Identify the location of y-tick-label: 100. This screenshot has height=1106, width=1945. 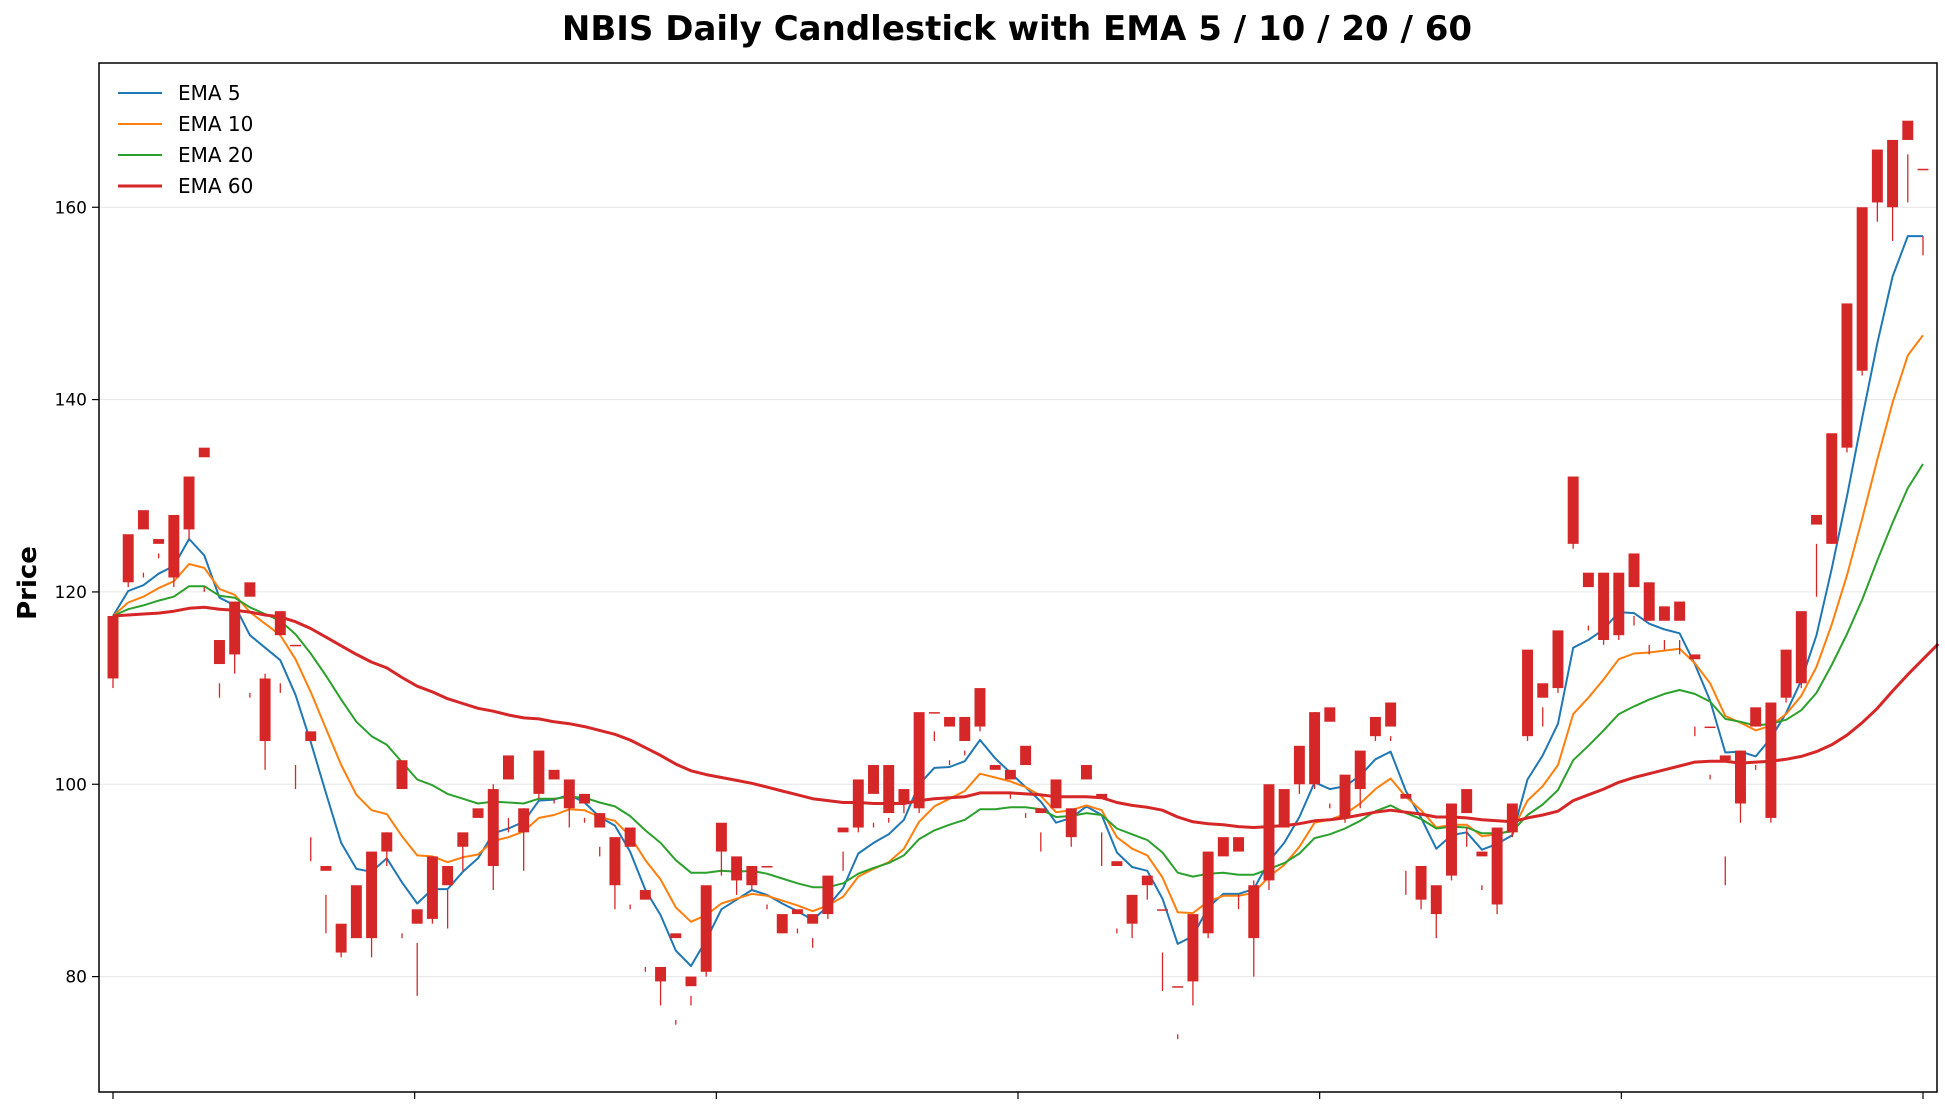
(71, 785).